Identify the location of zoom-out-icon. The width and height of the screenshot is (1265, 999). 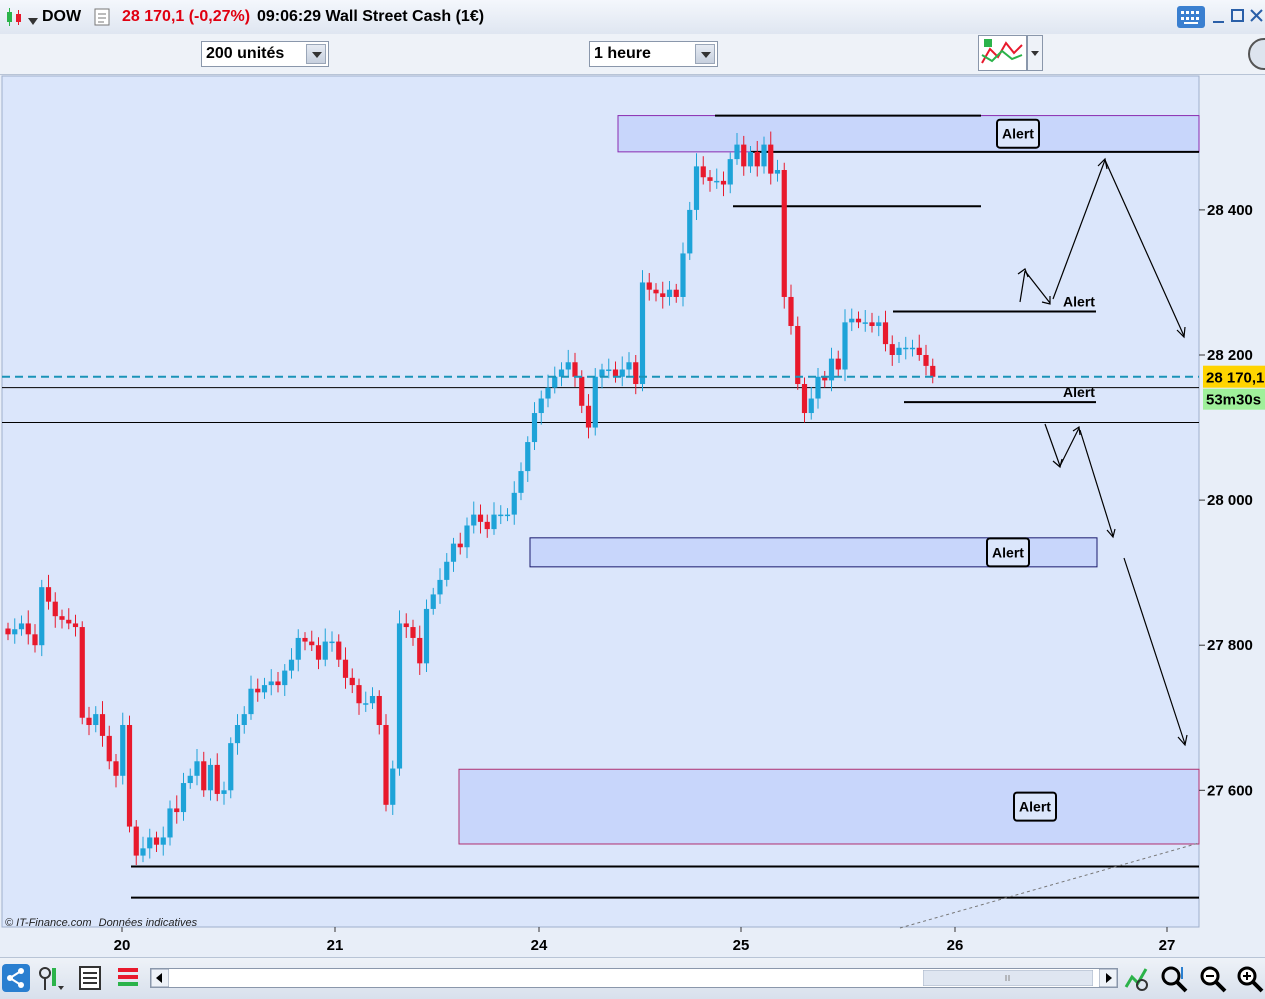
(1213, 981).